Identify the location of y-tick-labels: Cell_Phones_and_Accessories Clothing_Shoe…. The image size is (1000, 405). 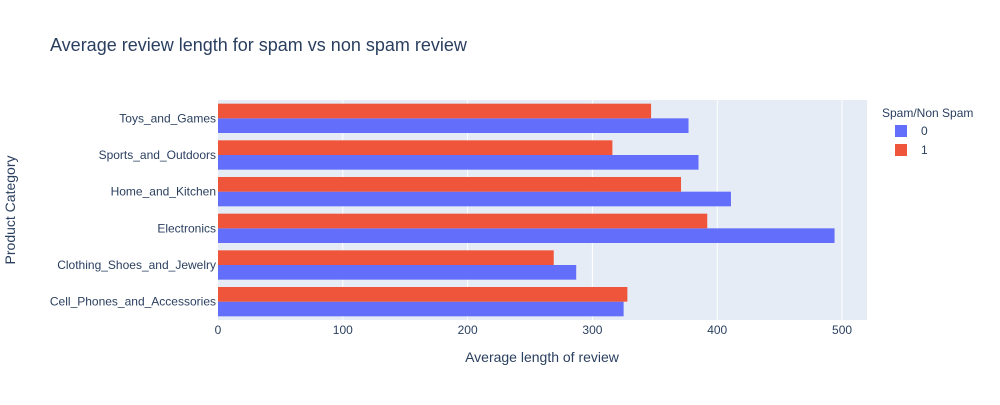
(133, 209).